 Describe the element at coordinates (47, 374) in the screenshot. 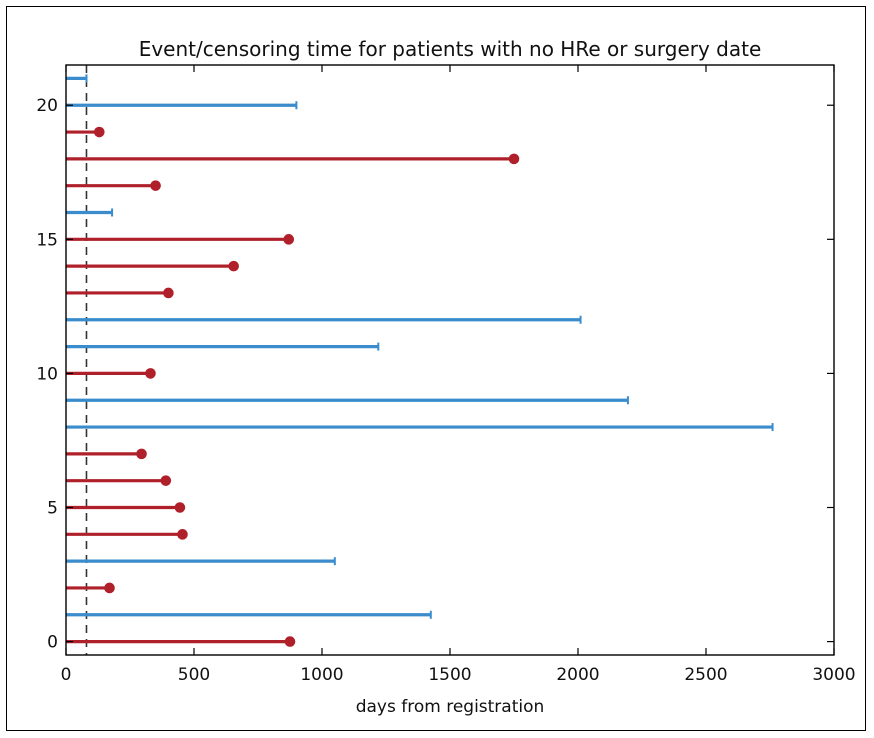

I see `y-tick-label-10: 10` at that location.